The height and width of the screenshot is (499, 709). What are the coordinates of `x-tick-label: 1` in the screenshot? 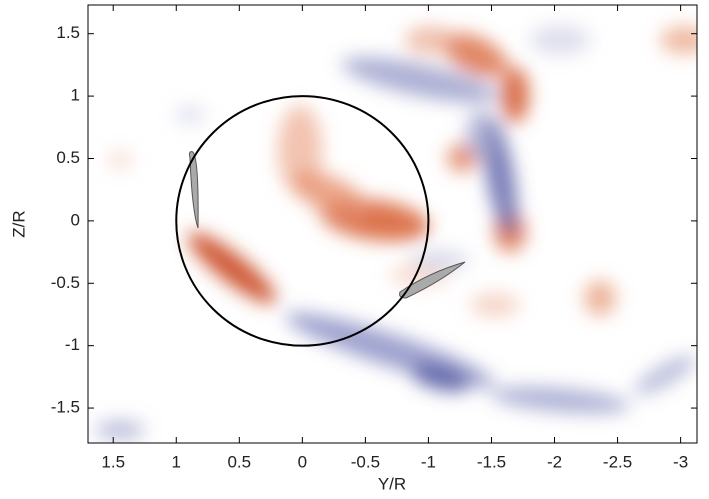 It's located at (176, 461).